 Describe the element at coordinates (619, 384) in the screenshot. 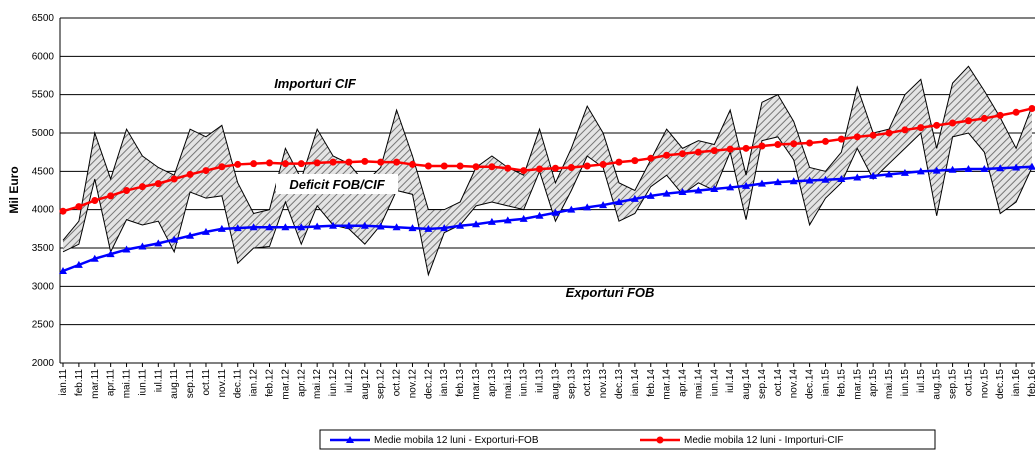

I see `x-tick-label: dec.13` at that location.